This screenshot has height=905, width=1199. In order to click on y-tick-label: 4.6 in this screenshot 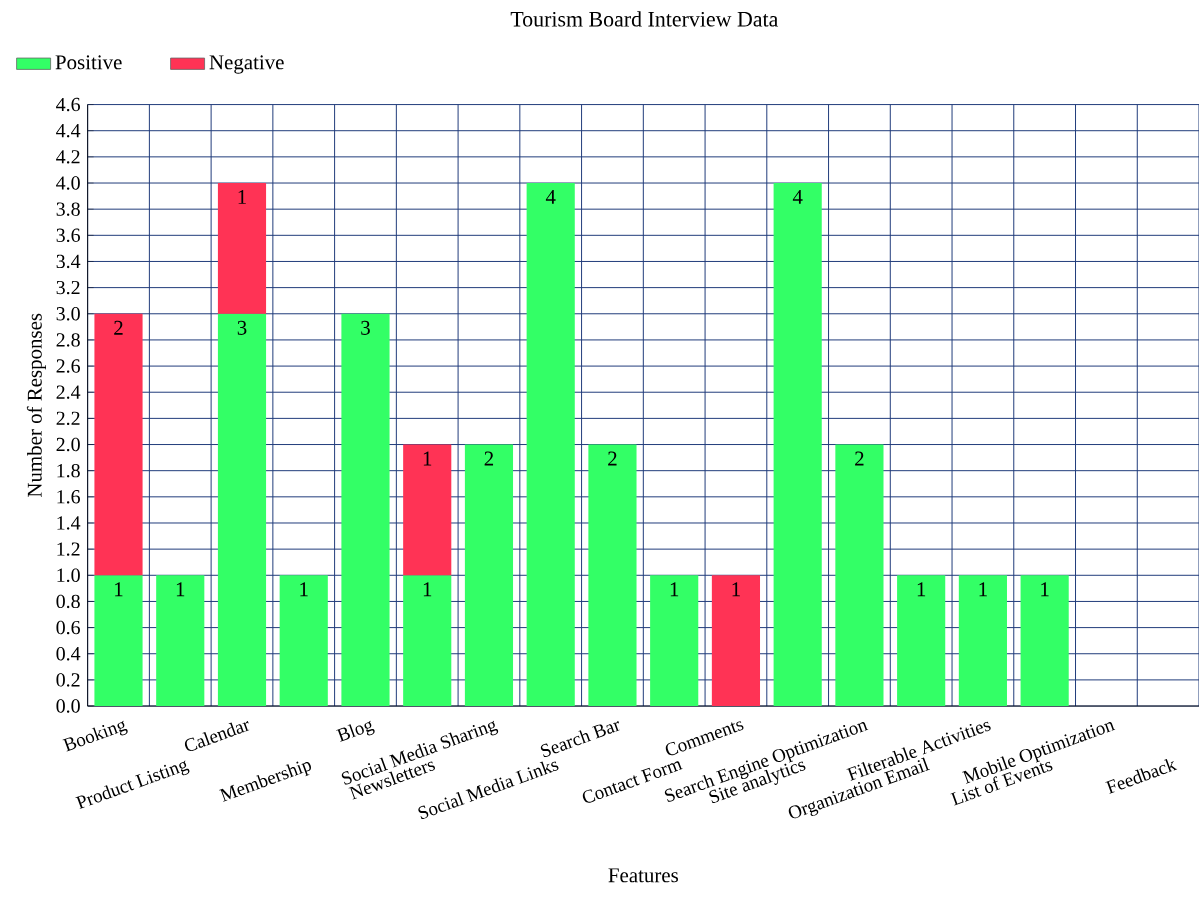, I will do `click(68, 104)`.